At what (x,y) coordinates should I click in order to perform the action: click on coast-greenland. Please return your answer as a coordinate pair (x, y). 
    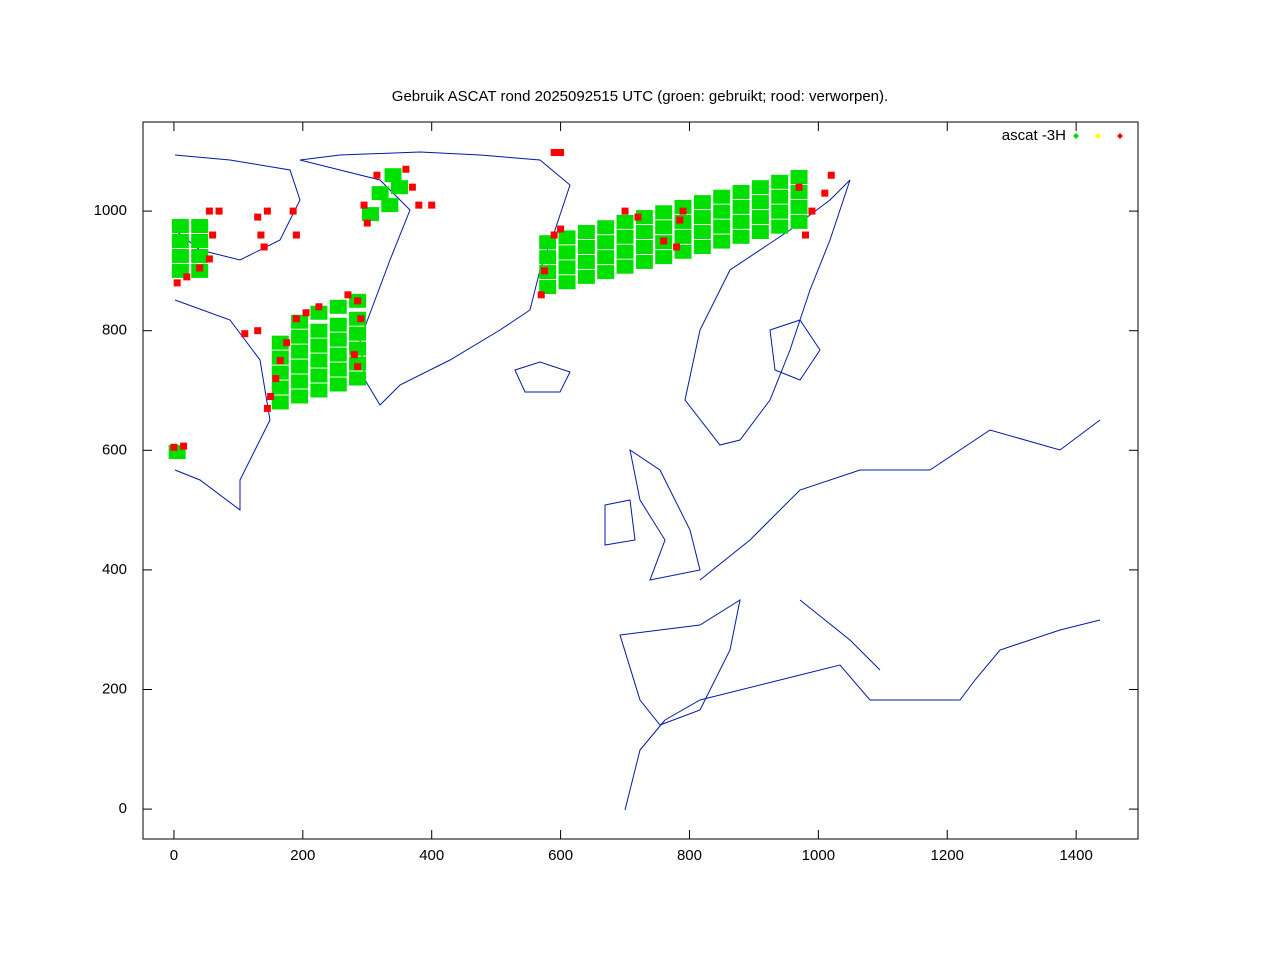
    Looking at the image, I should click on (435, 278).